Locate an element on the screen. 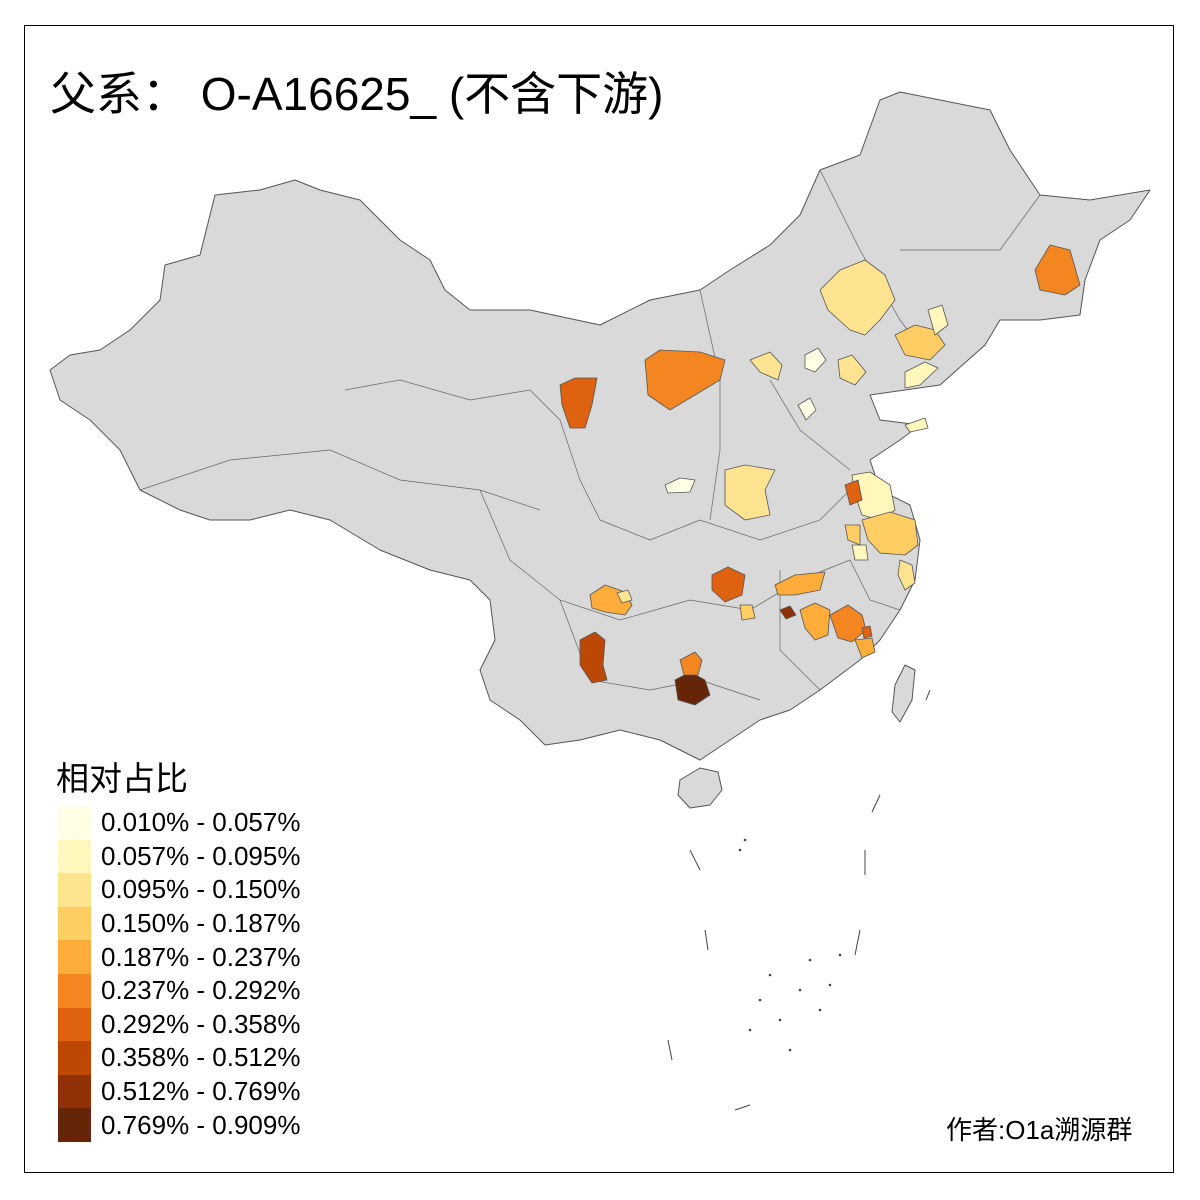 This screenshot has width=1200, height=1200. legend-item: 0.292% - 0.358% is located at coordinates (179, 1024).